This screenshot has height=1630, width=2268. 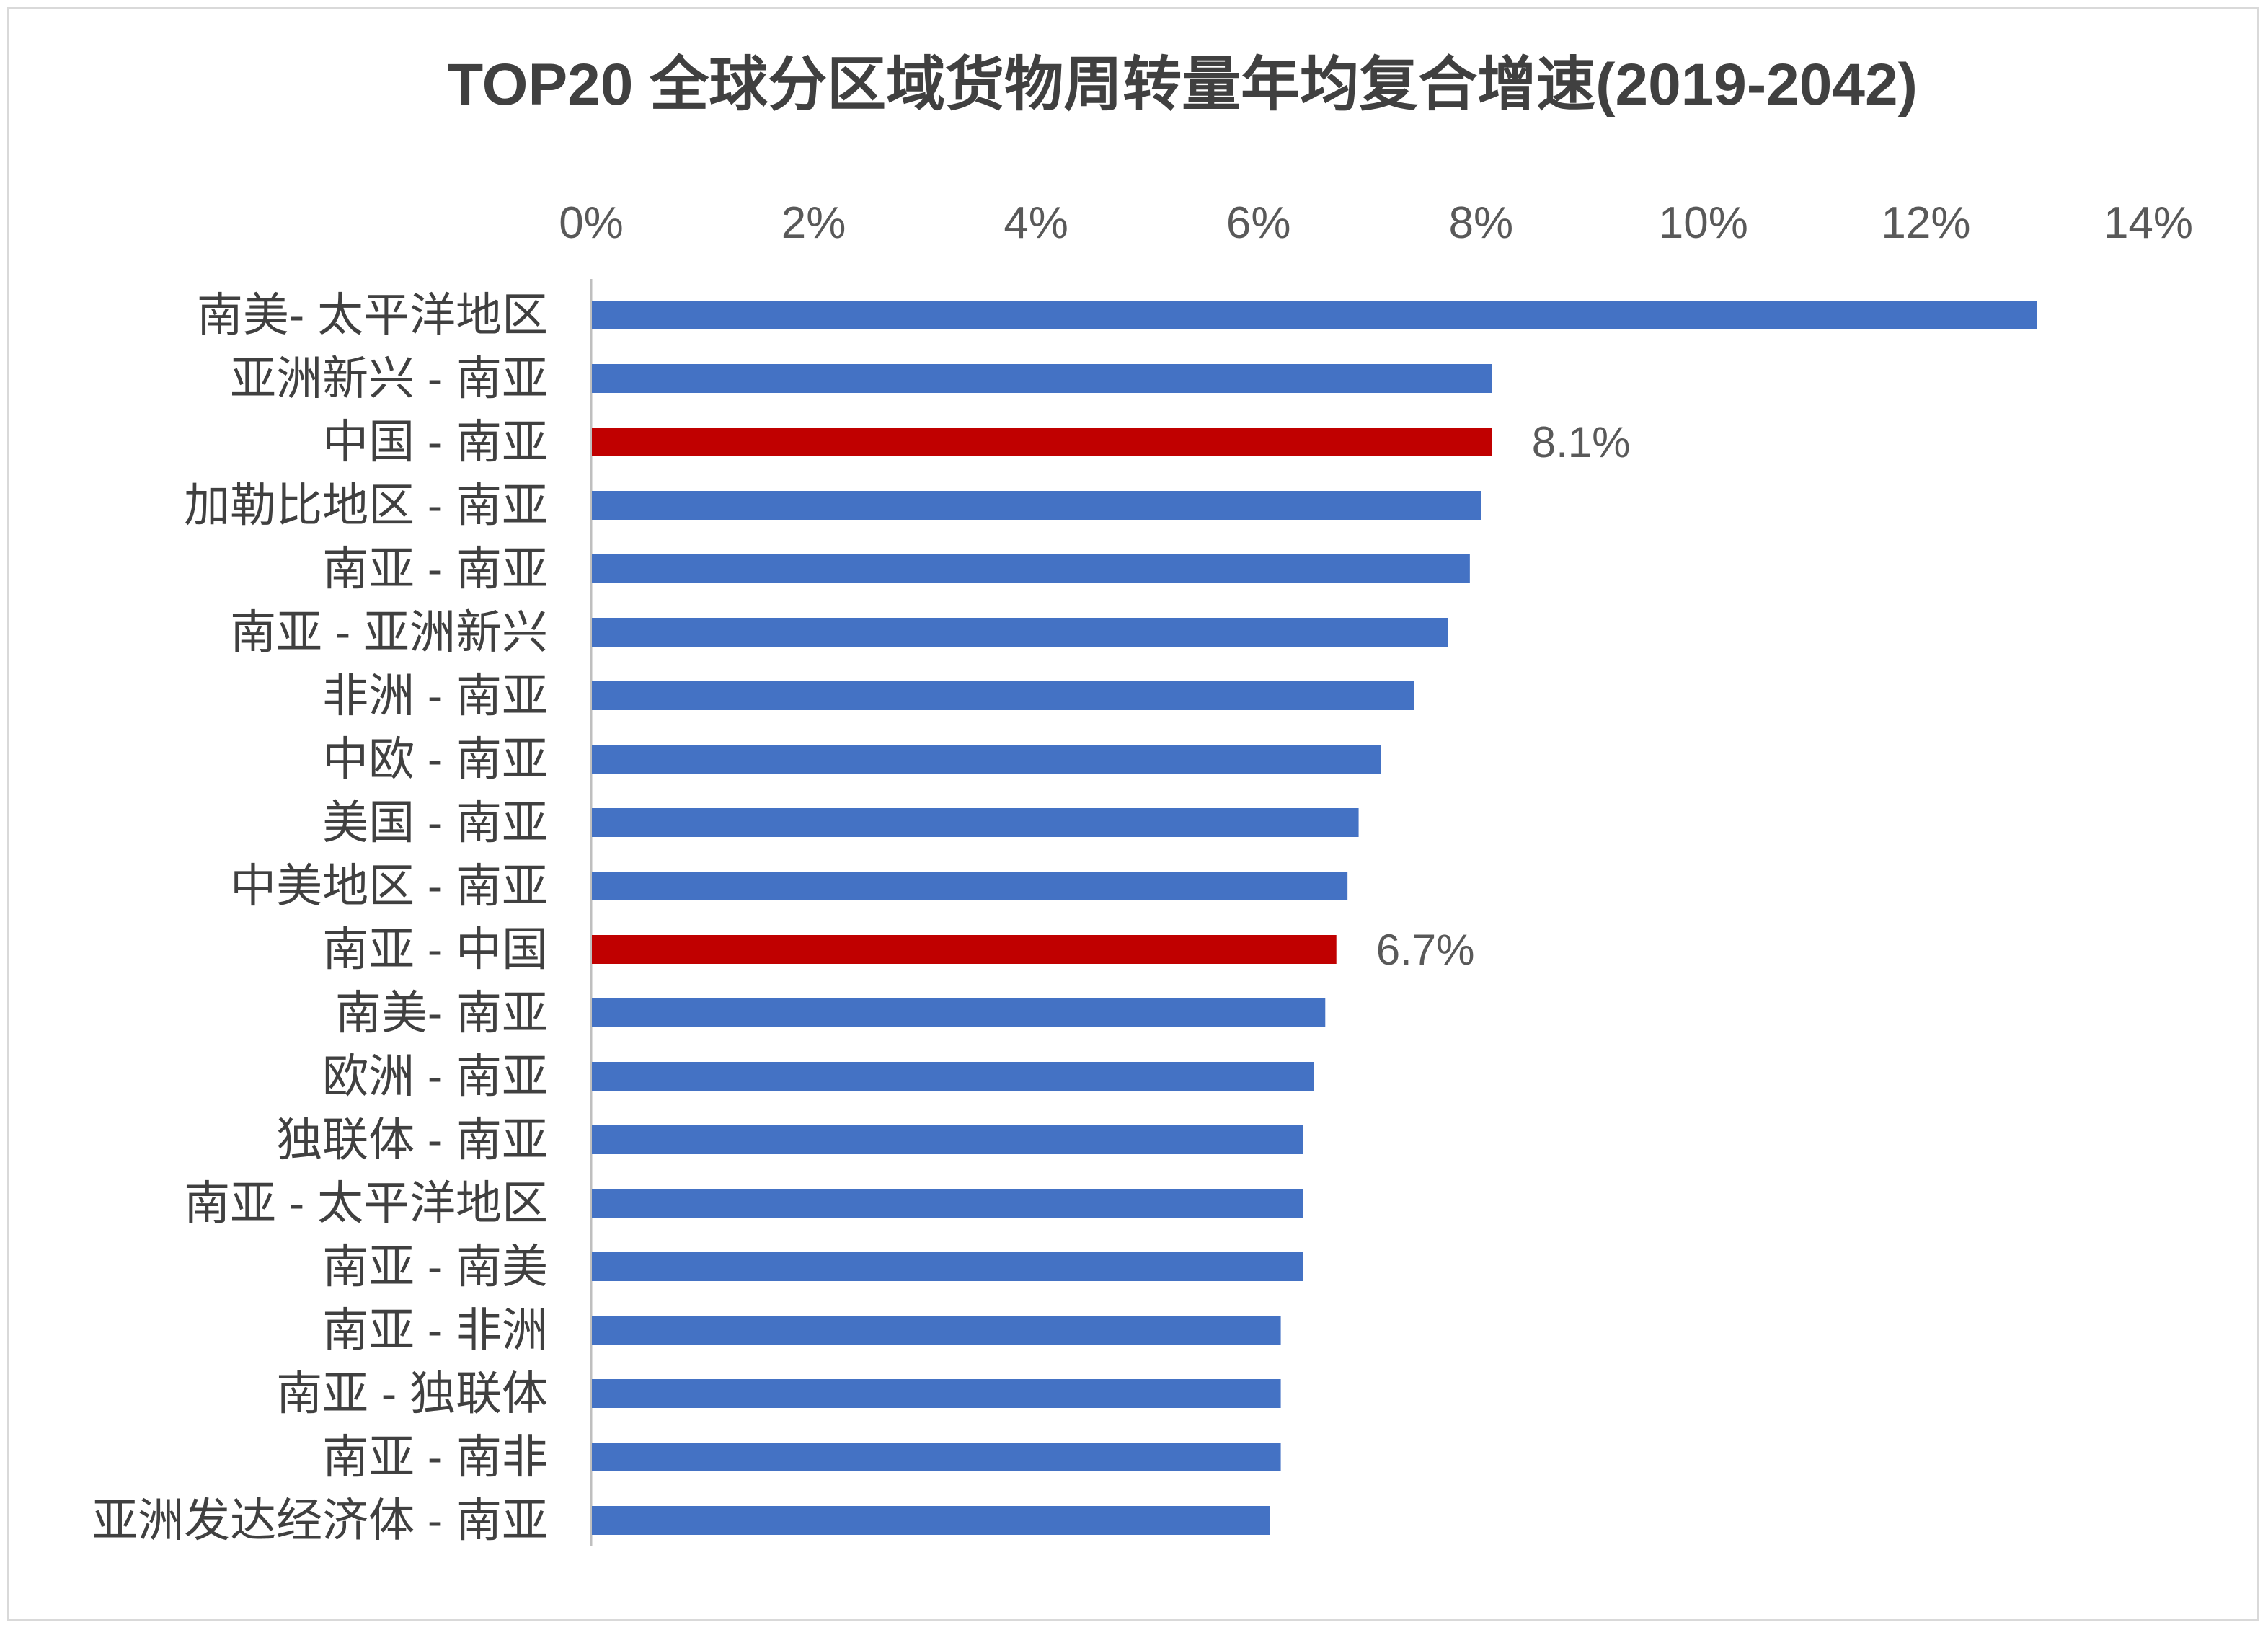 I want to click on chart-title: TOP20 全球分区域货物周转量年均复合增速(2019-2042), so click(x=1182, y=85).